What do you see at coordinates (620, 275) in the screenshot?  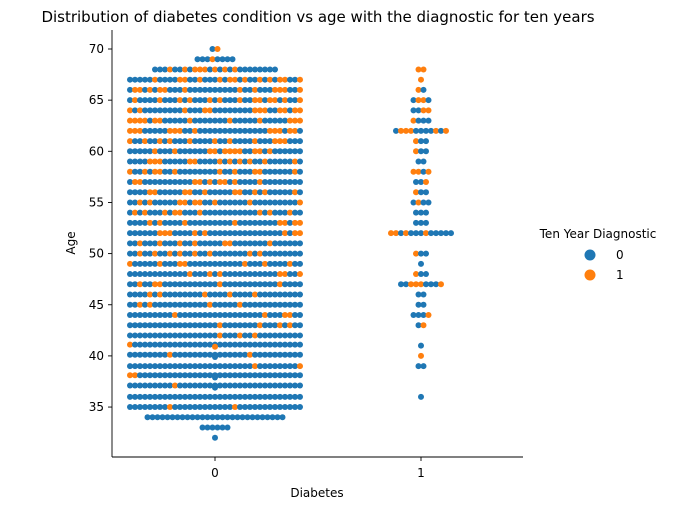 I see `legend-label: 1` at bounding box center [620, 275].